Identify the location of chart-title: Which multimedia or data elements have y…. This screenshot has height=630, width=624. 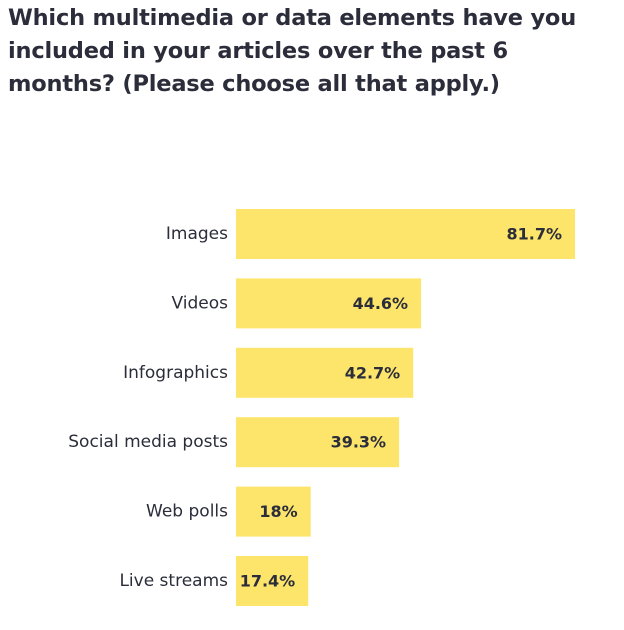
(292, 51).